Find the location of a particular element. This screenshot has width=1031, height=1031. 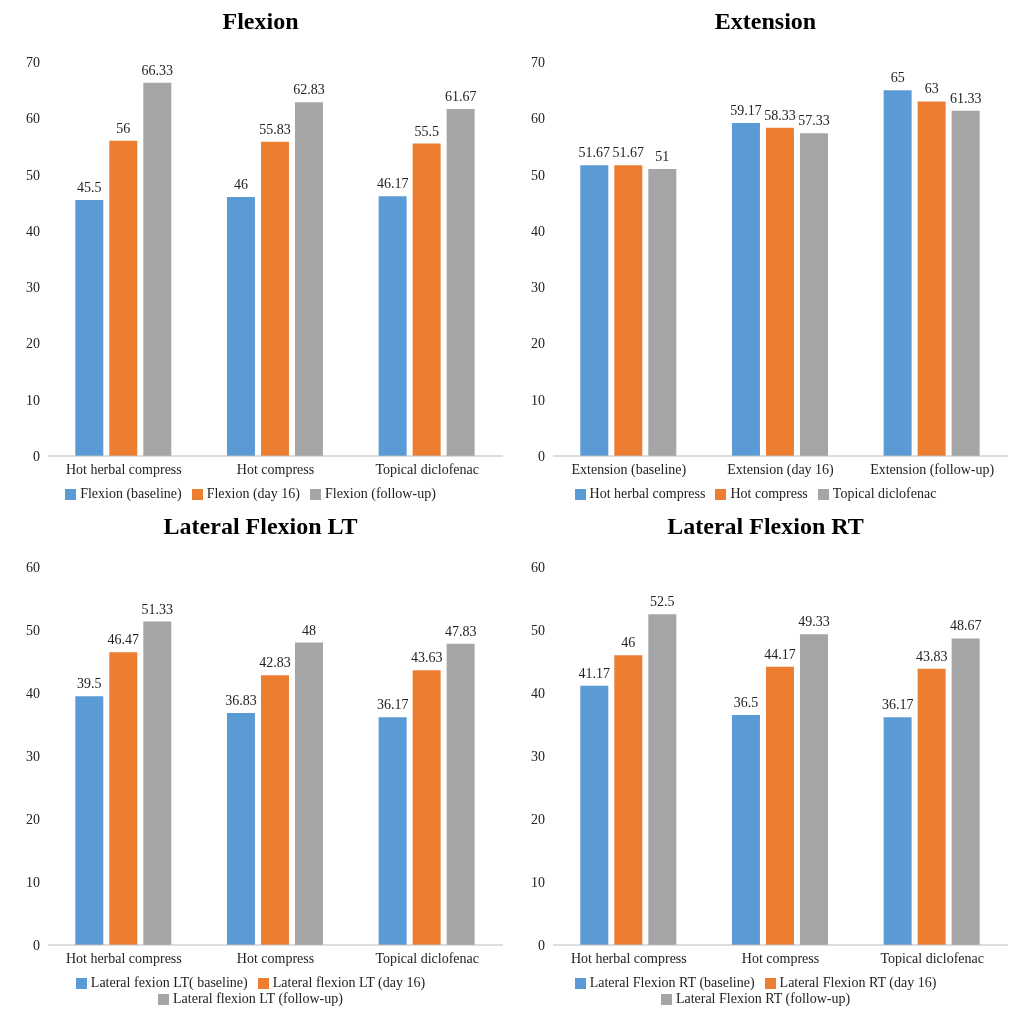

y-tick-label: 70 is located at coordinates (538, 62).